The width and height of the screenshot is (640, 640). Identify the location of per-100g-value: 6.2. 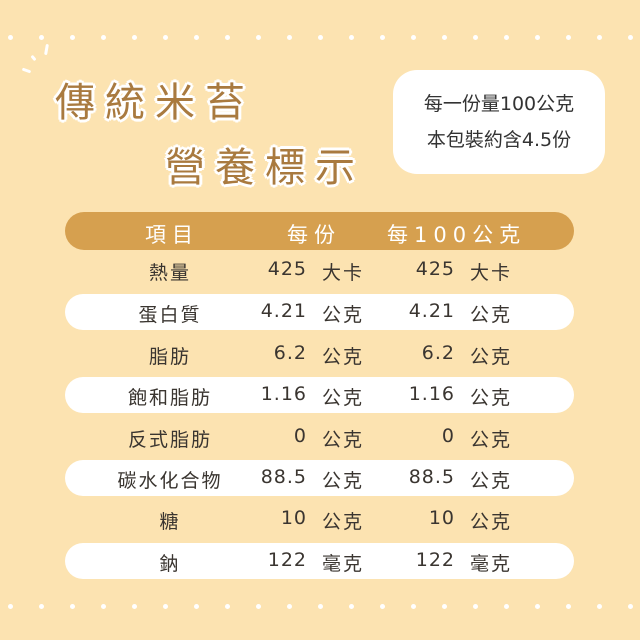
(438, 353).